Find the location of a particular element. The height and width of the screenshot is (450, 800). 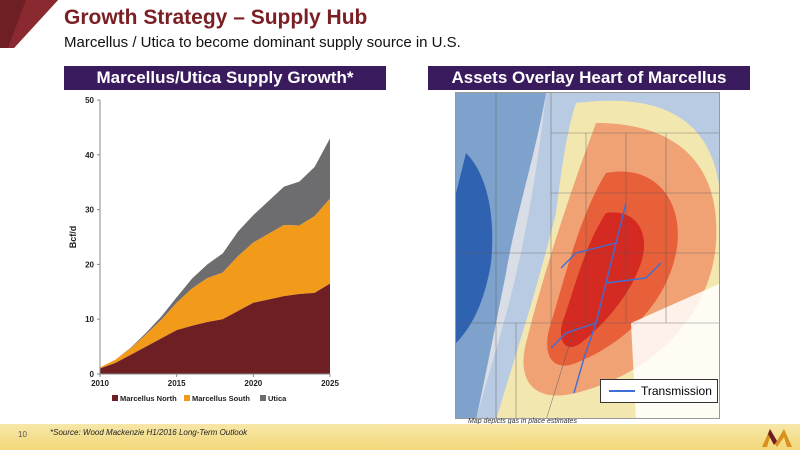

y-tick-label: 20 is located at coordinates (89, 264).